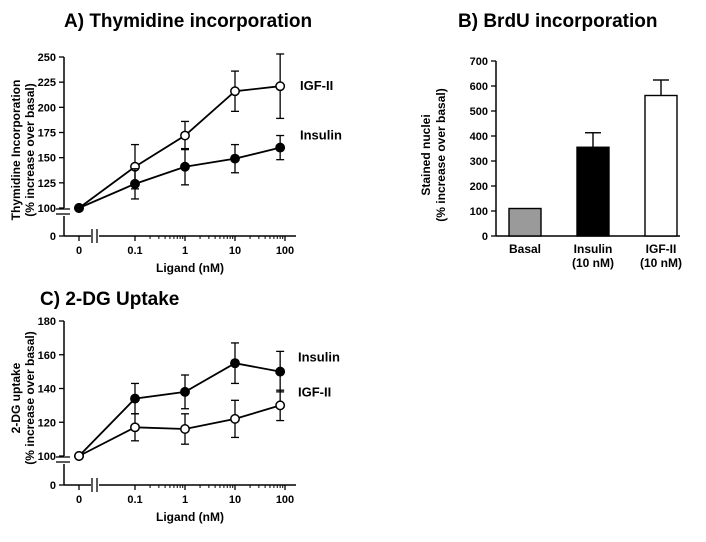 The width and height of the screenshot is (706, 542). I want to click on y-tick-label: 175, so click(47, 134).